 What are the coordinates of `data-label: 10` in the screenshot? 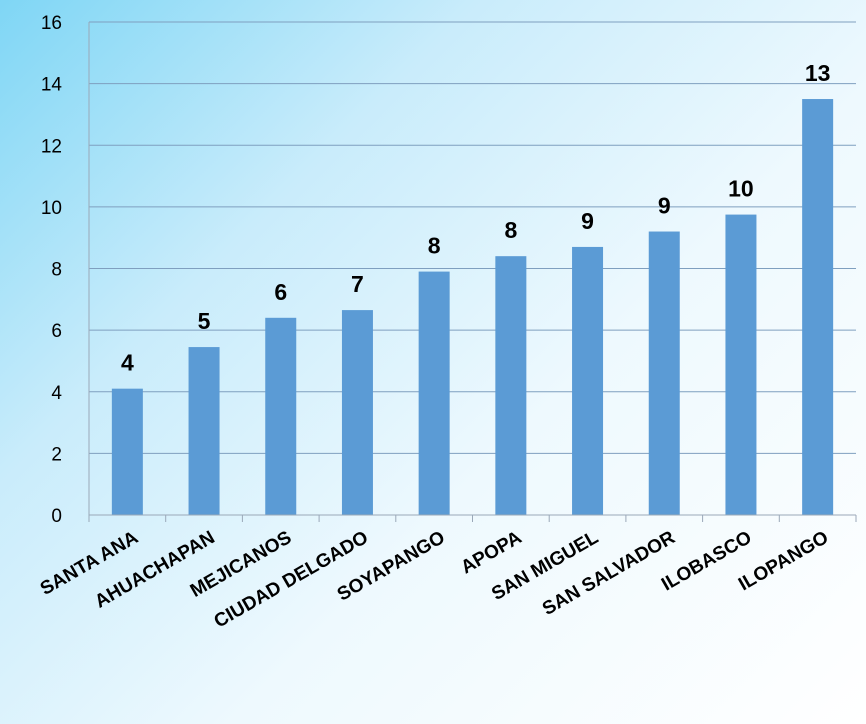 It's located at (741, 189).